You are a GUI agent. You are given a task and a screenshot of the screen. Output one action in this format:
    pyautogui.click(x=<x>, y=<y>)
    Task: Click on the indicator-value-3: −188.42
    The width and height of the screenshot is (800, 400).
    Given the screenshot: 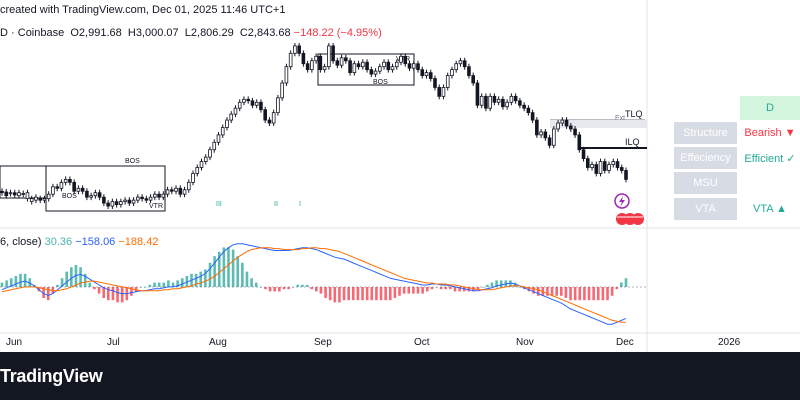 What is the action you would take?
    pyautogui.click(x=138, y=242)
    